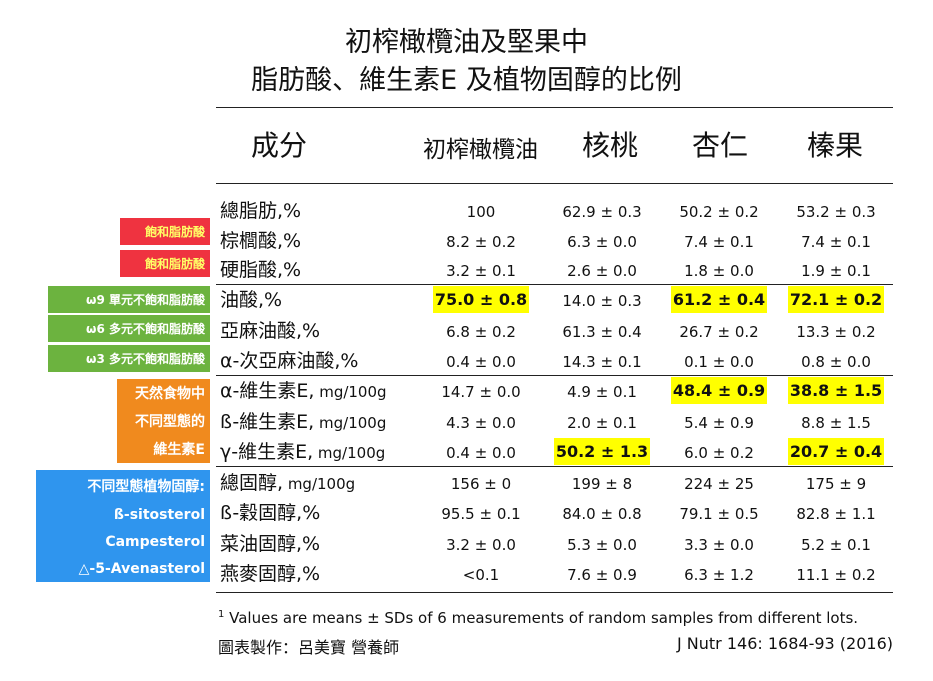  I want to click on table-cell: 8.2 ± 0.2, so click(481, 242).